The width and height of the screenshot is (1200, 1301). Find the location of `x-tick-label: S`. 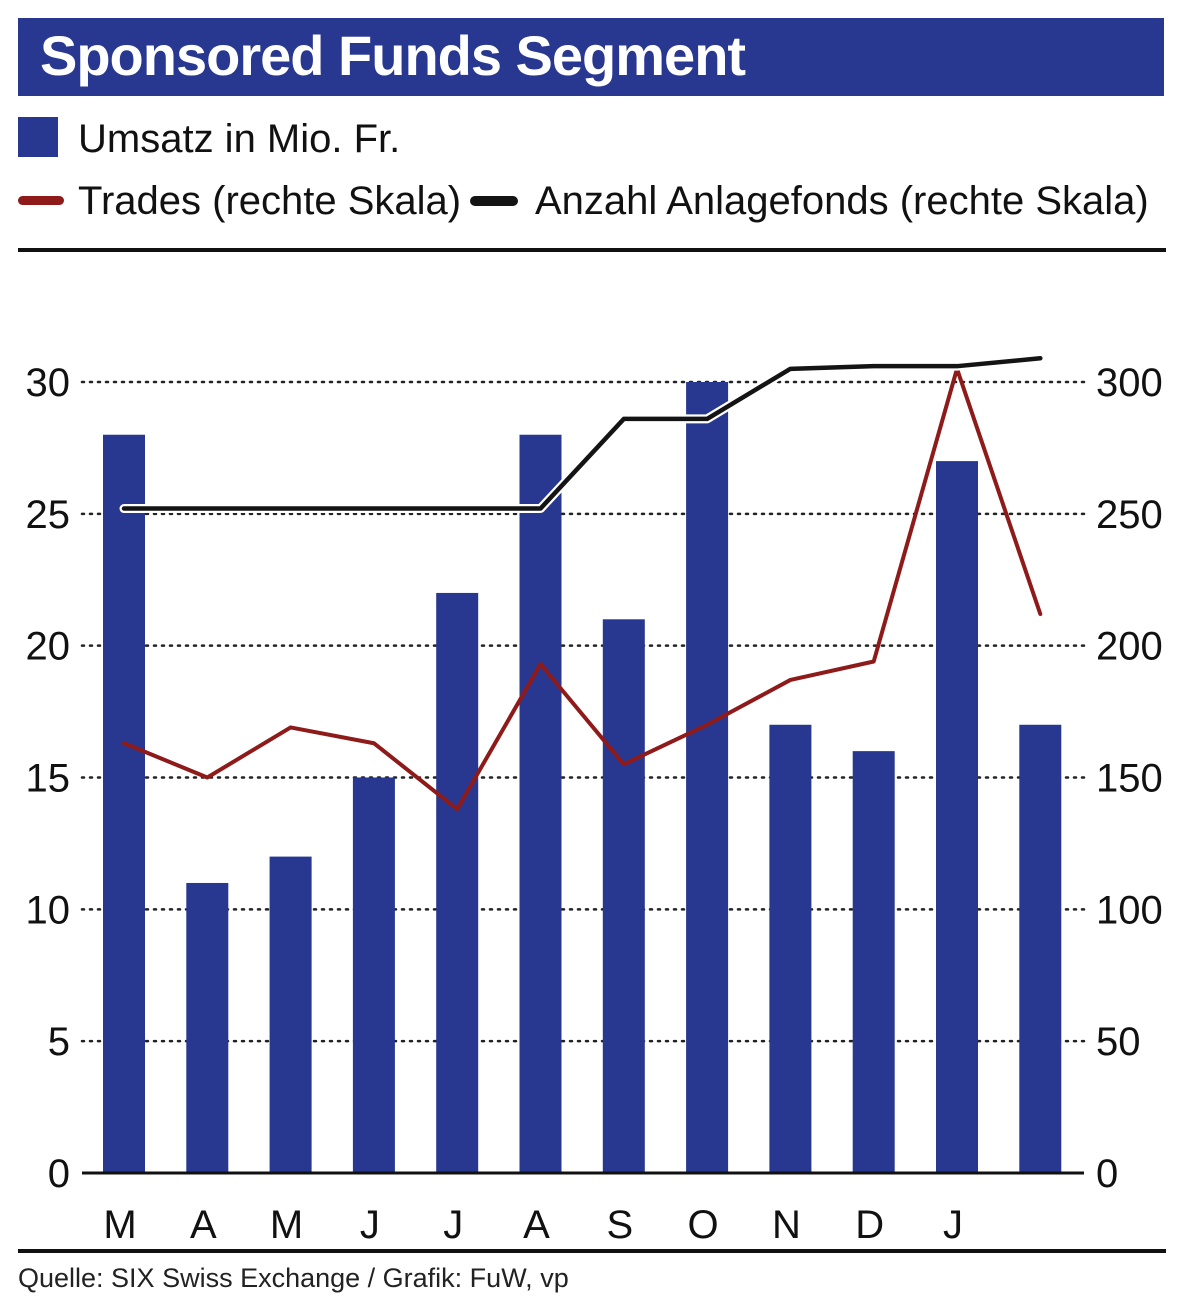

x-tick-label: S is located at coordinates (619, 1225).